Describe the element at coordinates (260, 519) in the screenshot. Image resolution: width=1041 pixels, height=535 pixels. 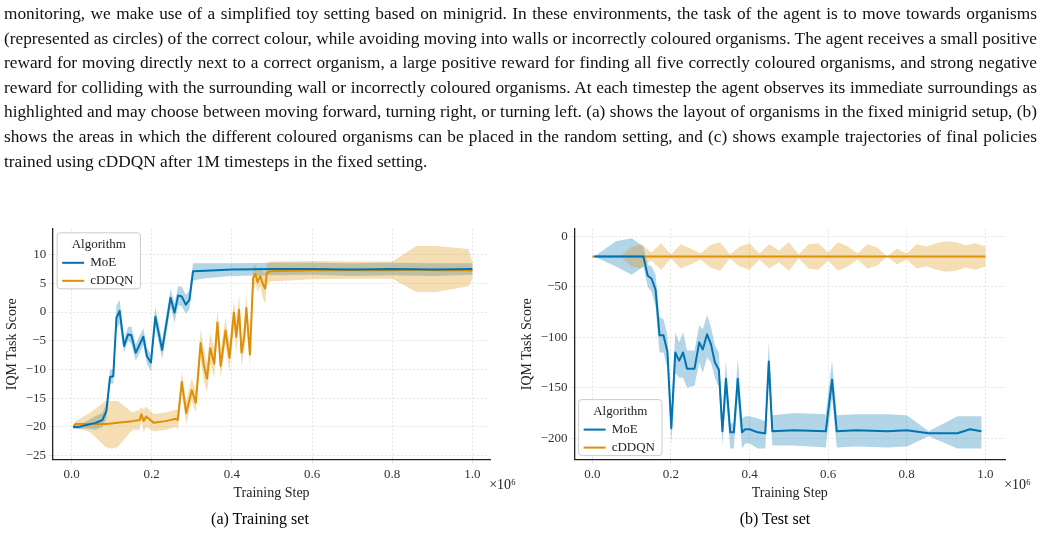
I see `text: (a) Training set` at that location.